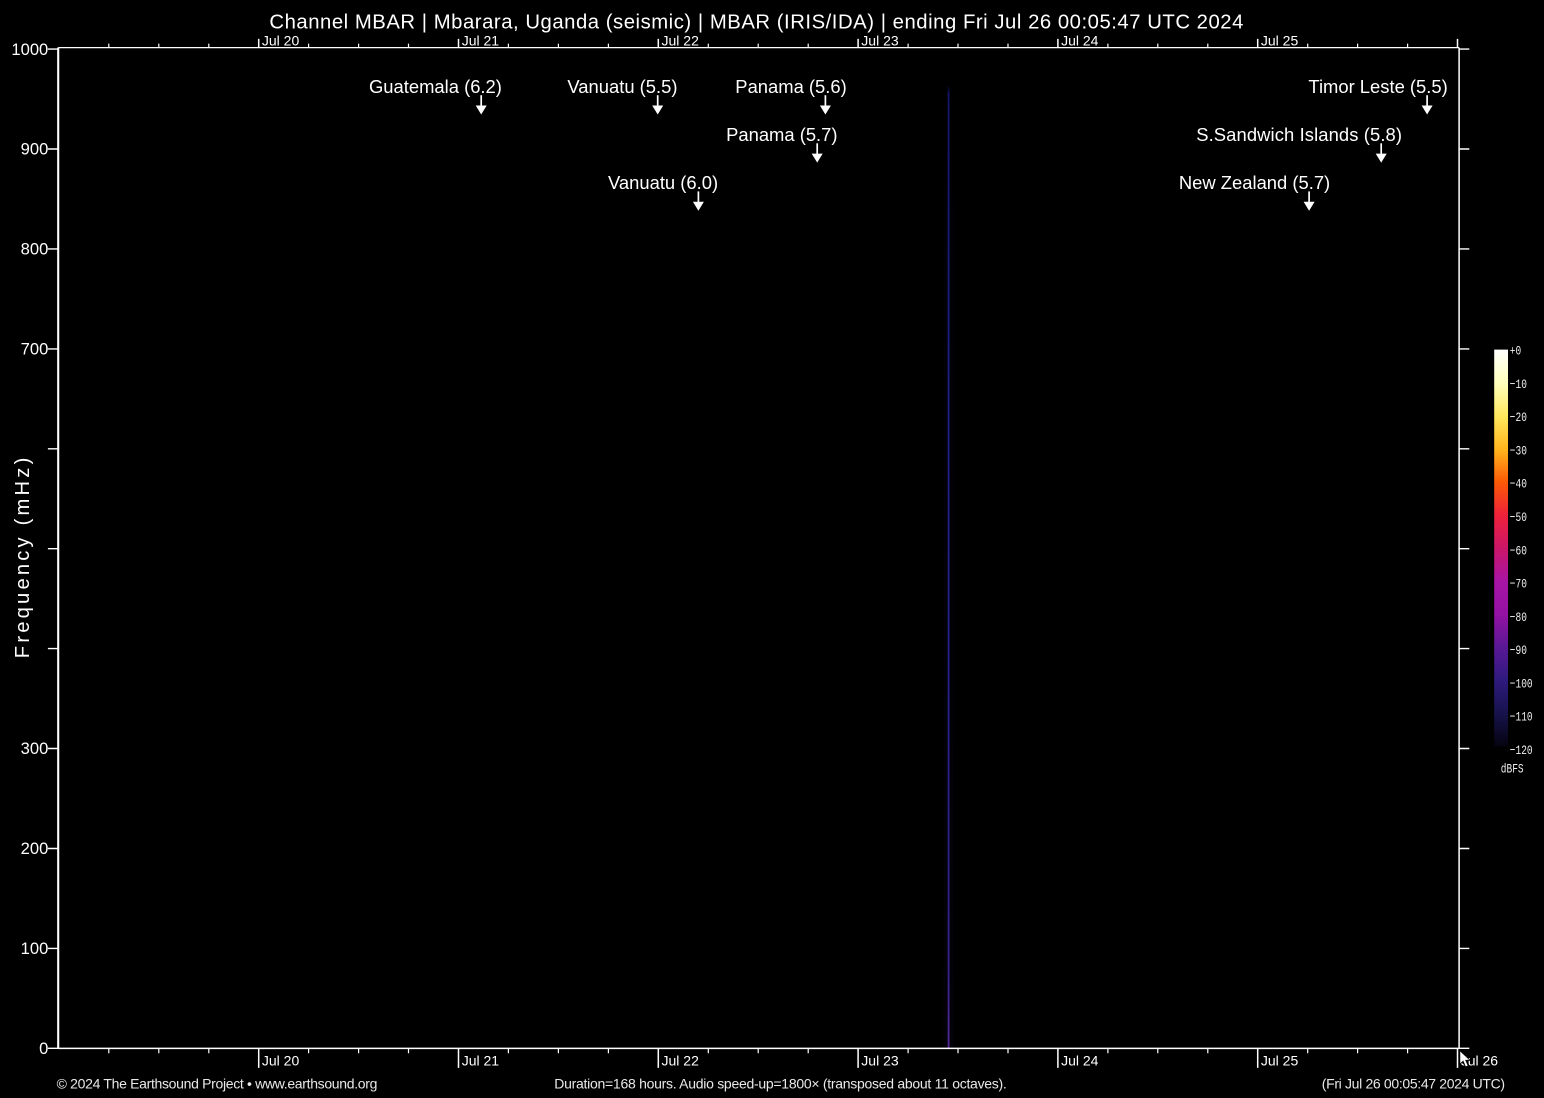 The width and height of the screenshot is (1544, 1098). Describe the element at coordinates (35, 349) in the screenshot. I see `svg-text: 700` at that location.